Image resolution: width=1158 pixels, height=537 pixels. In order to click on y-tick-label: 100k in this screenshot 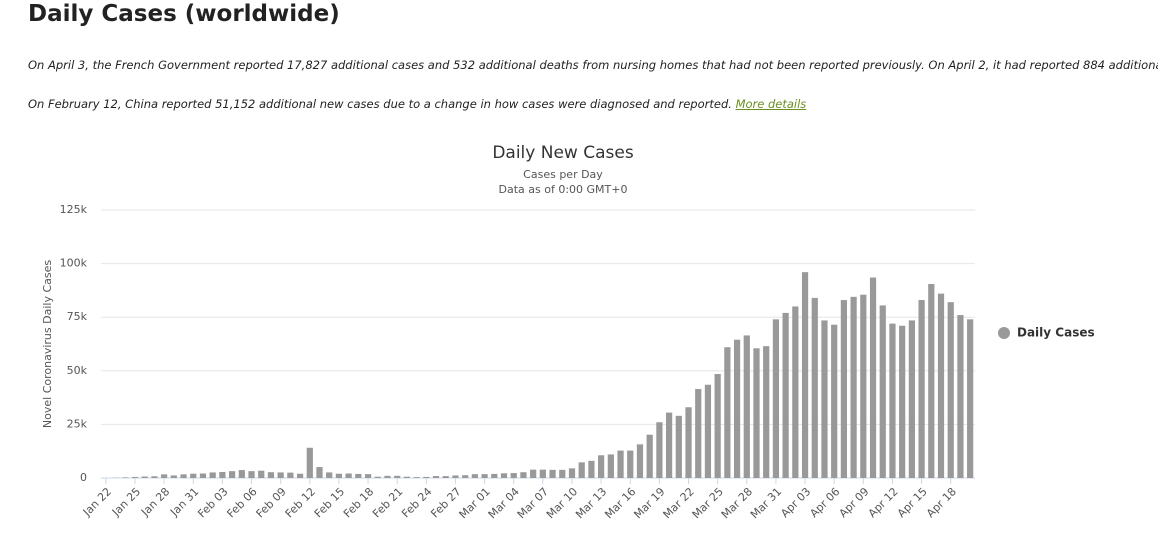, I will do `click(74, 263)`.